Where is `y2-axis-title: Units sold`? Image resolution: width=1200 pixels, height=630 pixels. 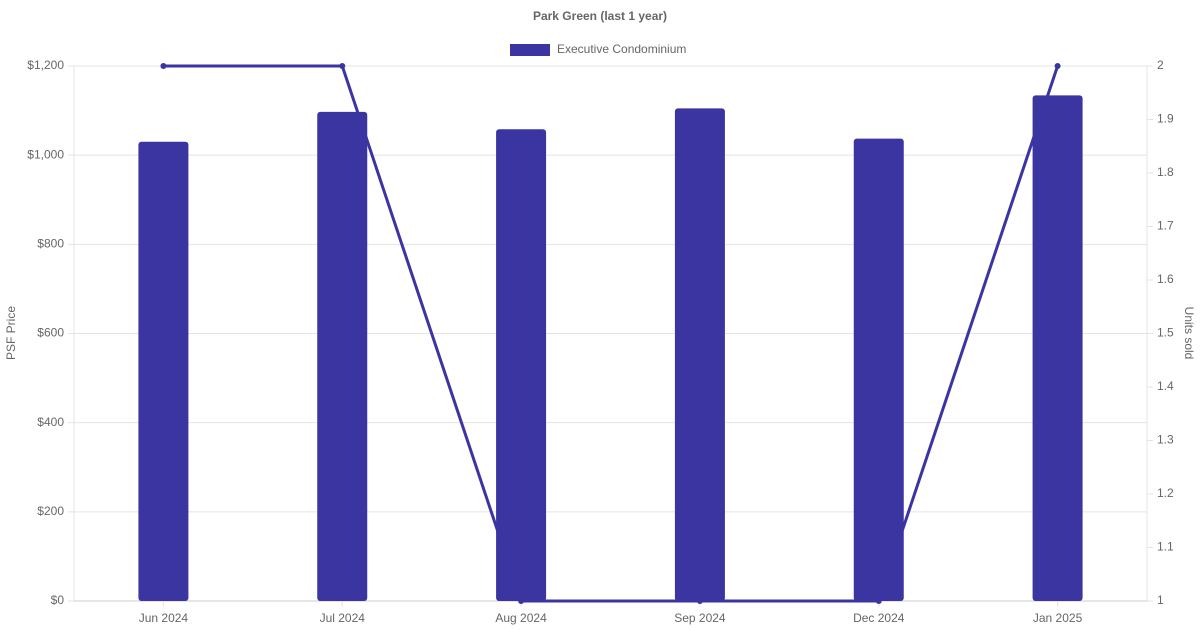
y2-axis-title: Units sold is located at coordinates (1189, 333).